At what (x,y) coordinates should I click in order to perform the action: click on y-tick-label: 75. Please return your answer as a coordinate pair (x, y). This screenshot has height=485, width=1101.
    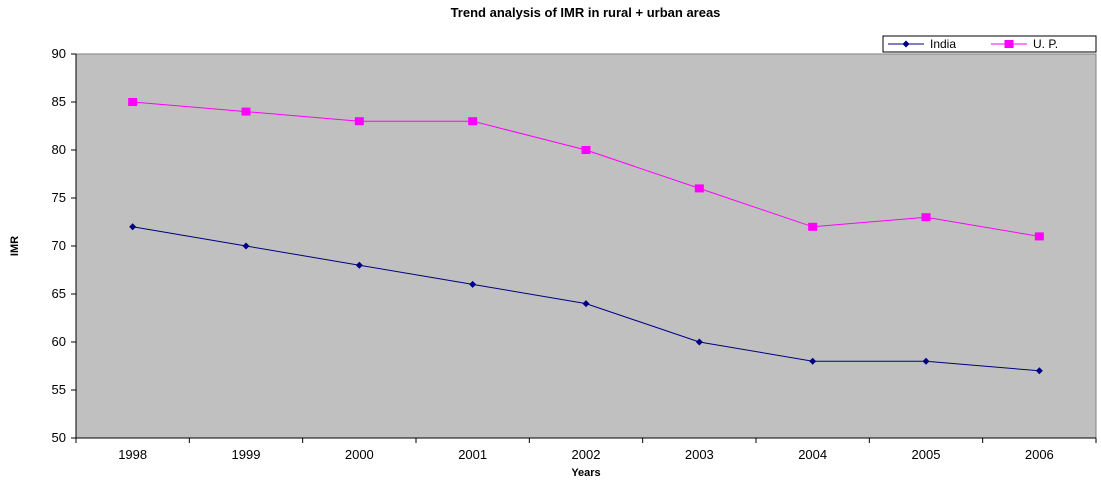
    Looking at the image, I should click on (59, 197).